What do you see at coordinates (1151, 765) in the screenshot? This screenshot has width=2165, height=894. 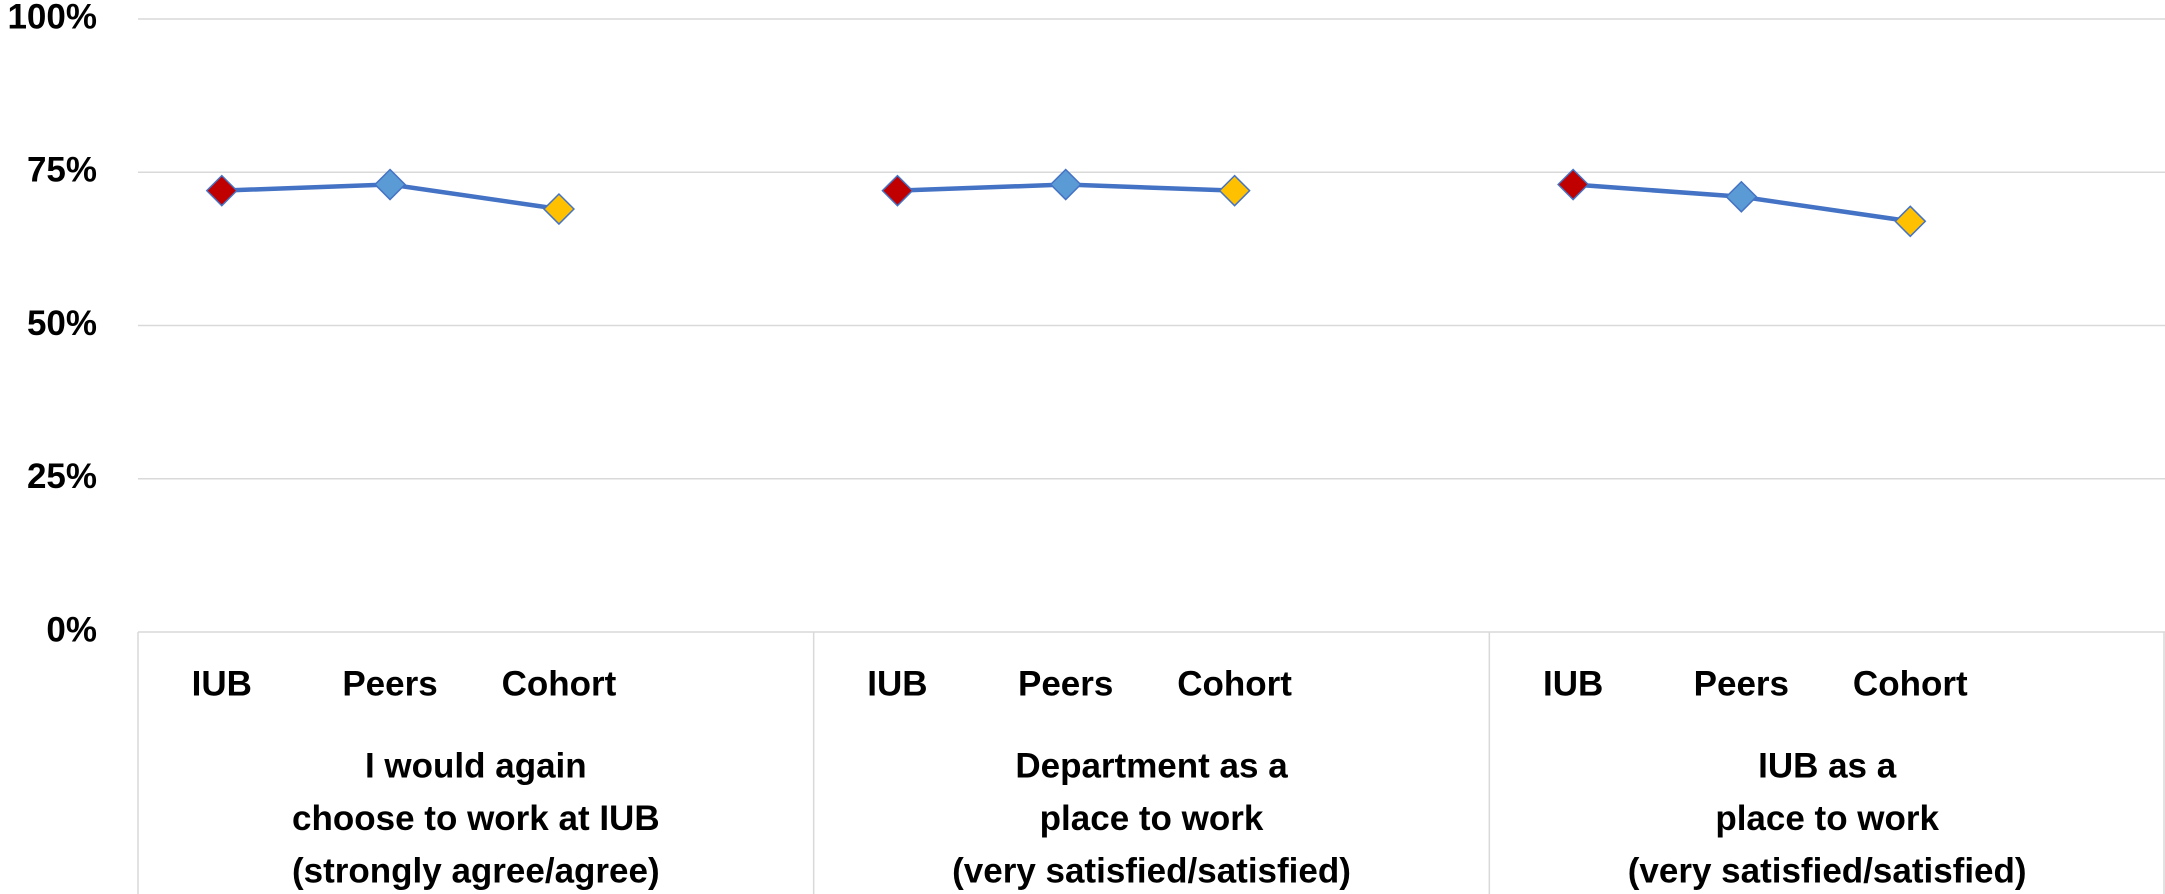 I see `group-label: Department as a` at bounding box center [1151, 765].